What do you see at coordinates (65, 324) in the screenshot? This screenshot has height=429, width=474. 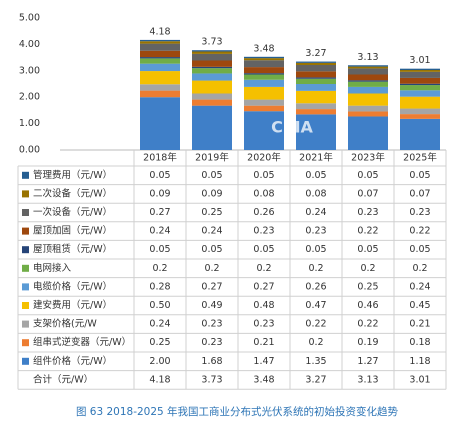 I see `legend-label: 支架价格(元/W` at bounding box center [65, 324].